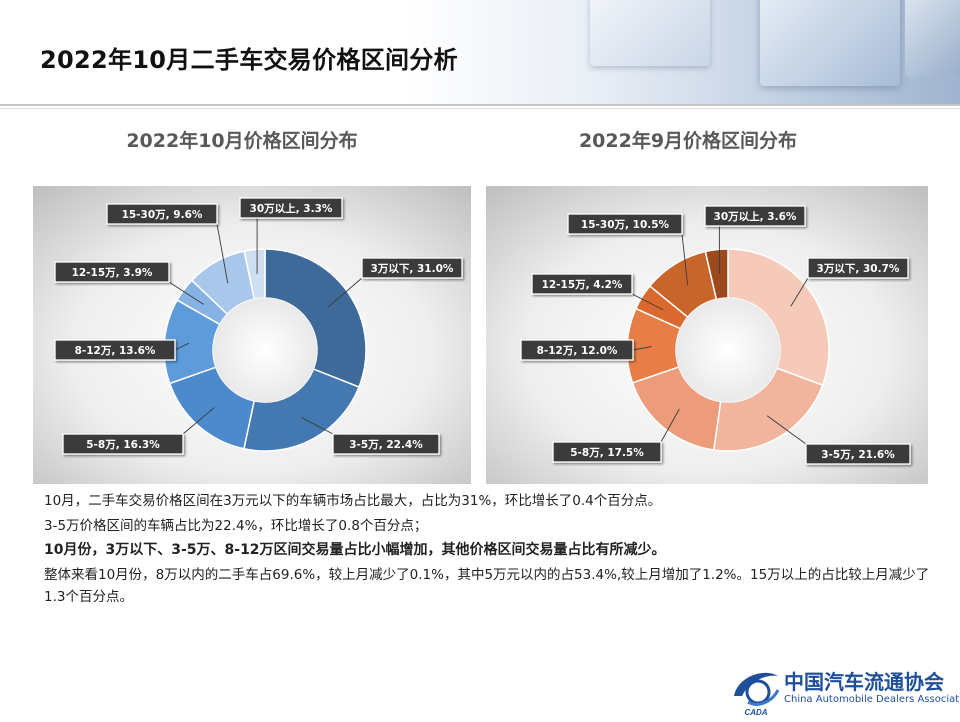  I want to click on data-label: 3-5万, 21.6%, so click(858, 454).